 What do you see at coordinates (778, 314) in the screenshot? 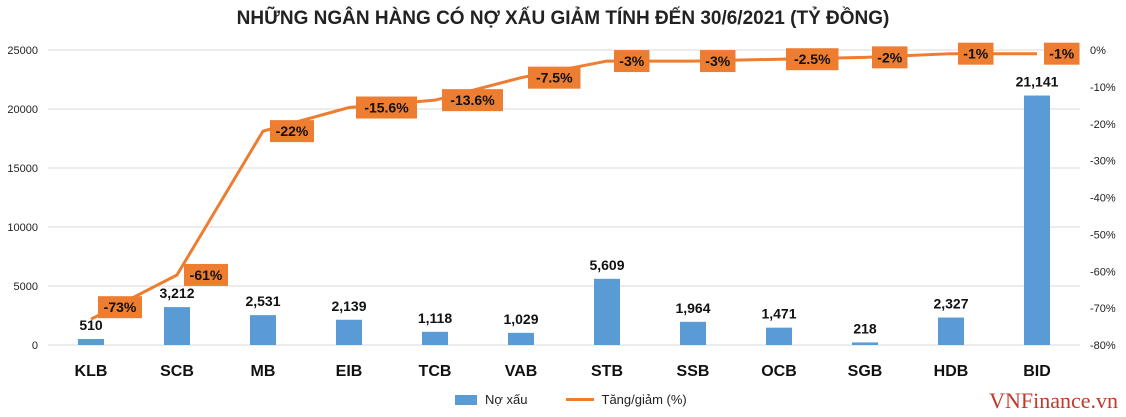
I see `bar-label: 1,471` at bounding box center [778, 314].